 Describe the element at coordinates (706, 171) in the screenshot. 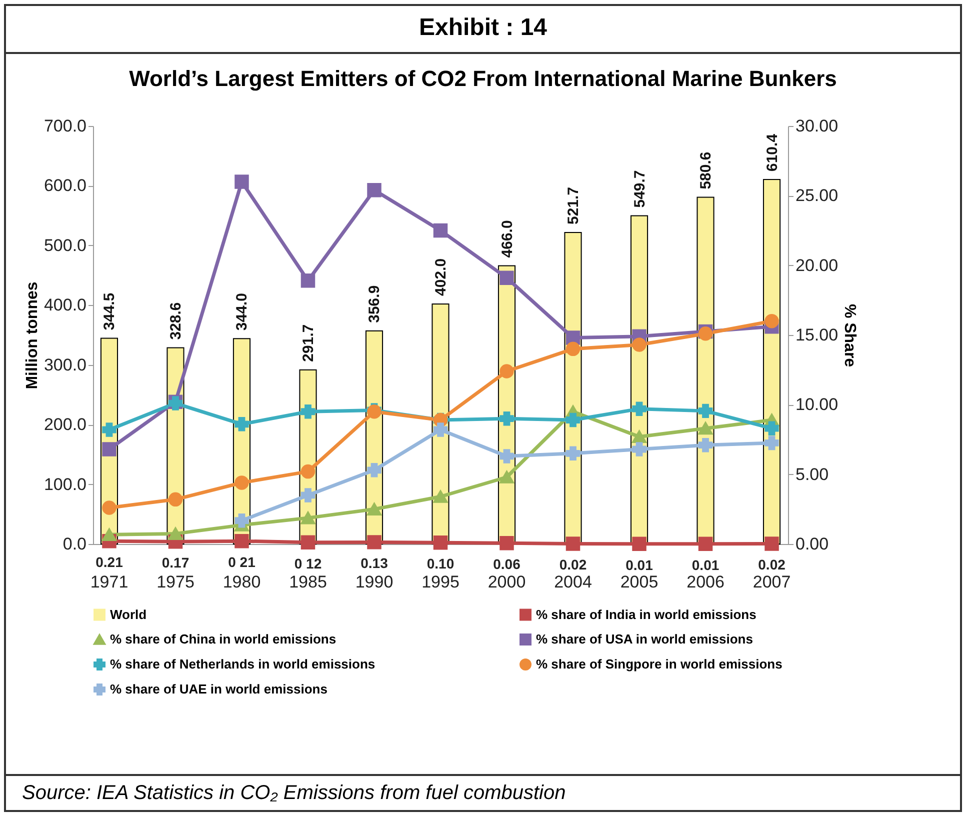

I see `data-label: 580.6` at that location.